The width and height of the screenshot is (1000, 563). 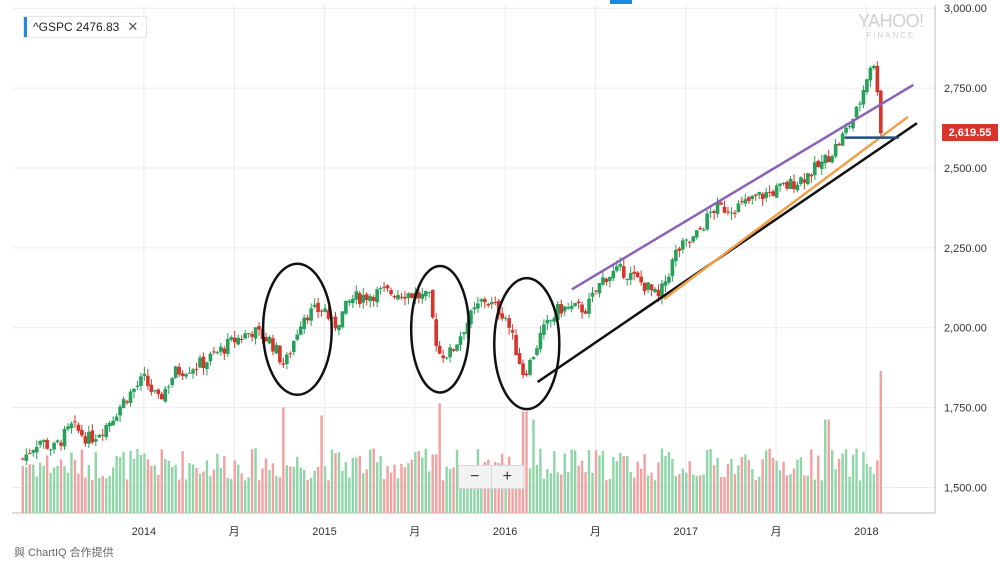 I want to click on x-tick-label: 2017, so click(x=685, y=532).